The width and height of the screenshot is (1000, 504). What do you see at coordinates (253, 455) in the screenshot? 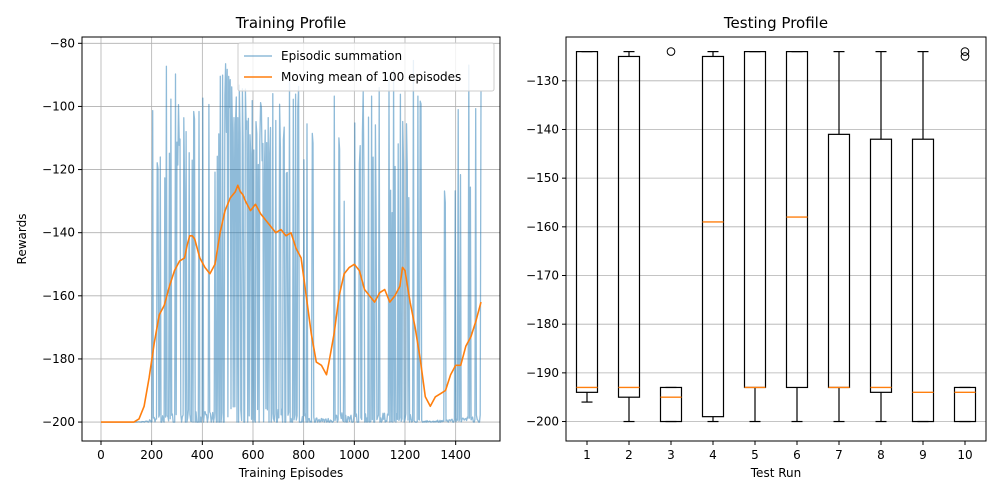
I see `training-x-tick-label: 600` at bounding box center [253, 455].